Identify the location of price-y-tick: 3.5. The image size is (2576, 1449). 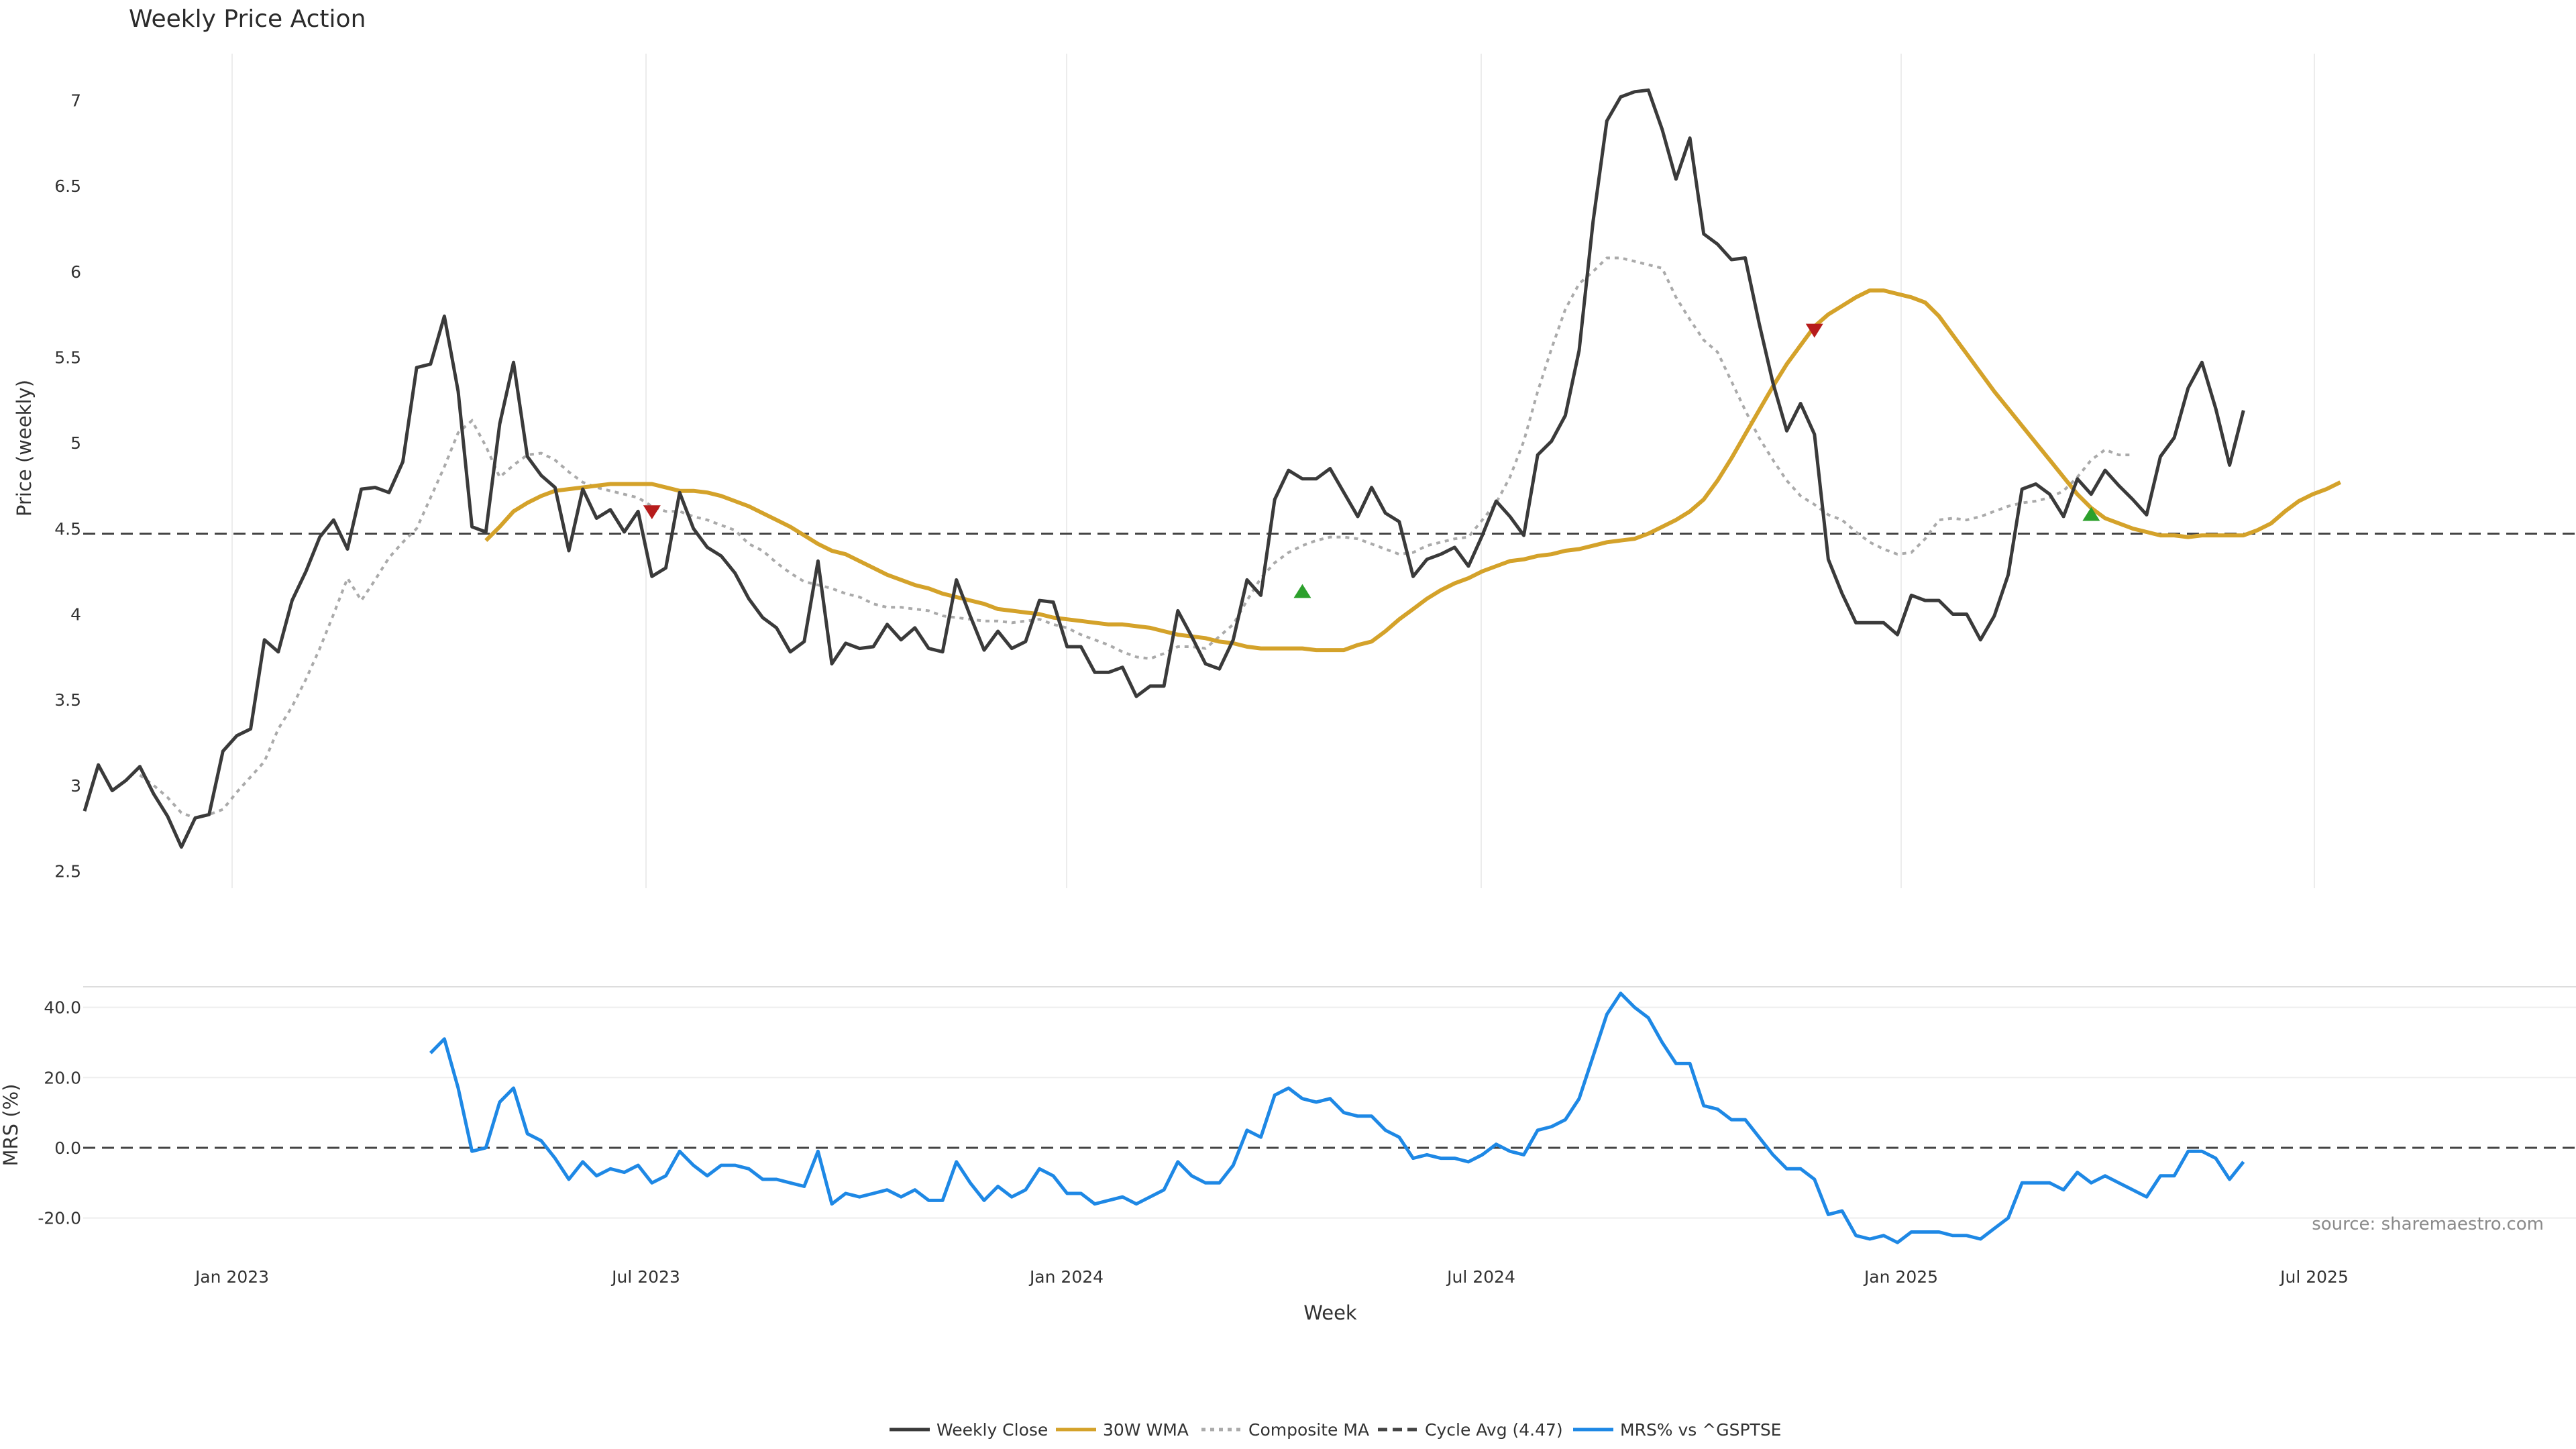
(67, 700).